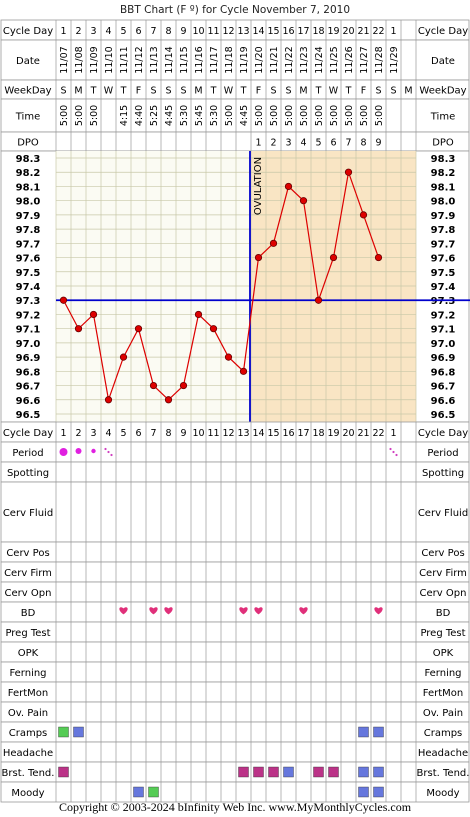 The height and width of the screenshot is (817, 470). What do you see at coordinates (28, 401) in the screenshot?
I see `y-tick-label-left: 96.6` at bounding box center [28, 401].